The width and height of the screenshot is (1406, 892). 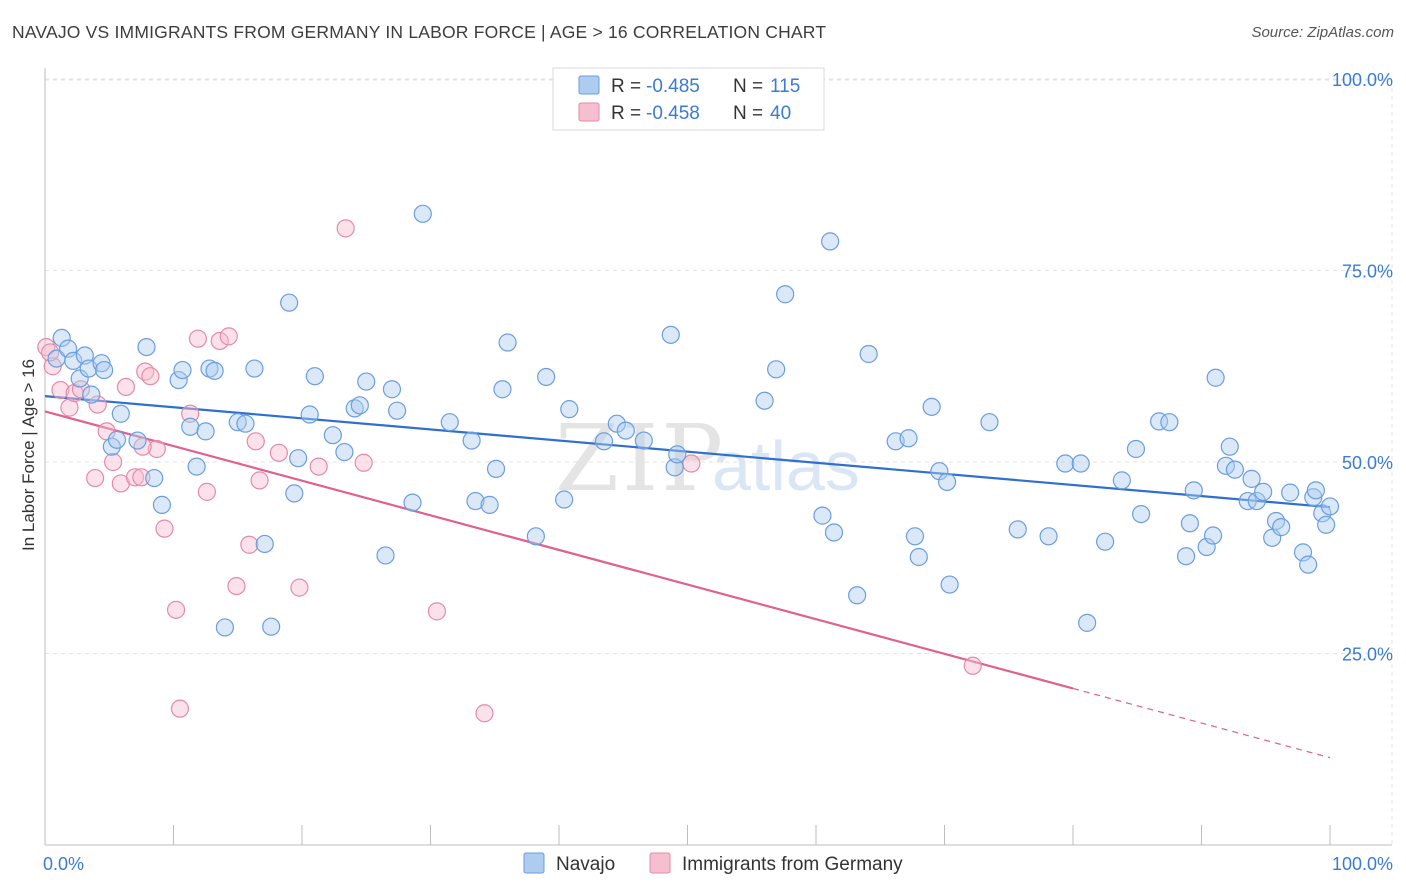 What do you see at coordinates (660, 863) in the screenshot?
I see `legend-germany-swatch` at bounding box center [660, 863].